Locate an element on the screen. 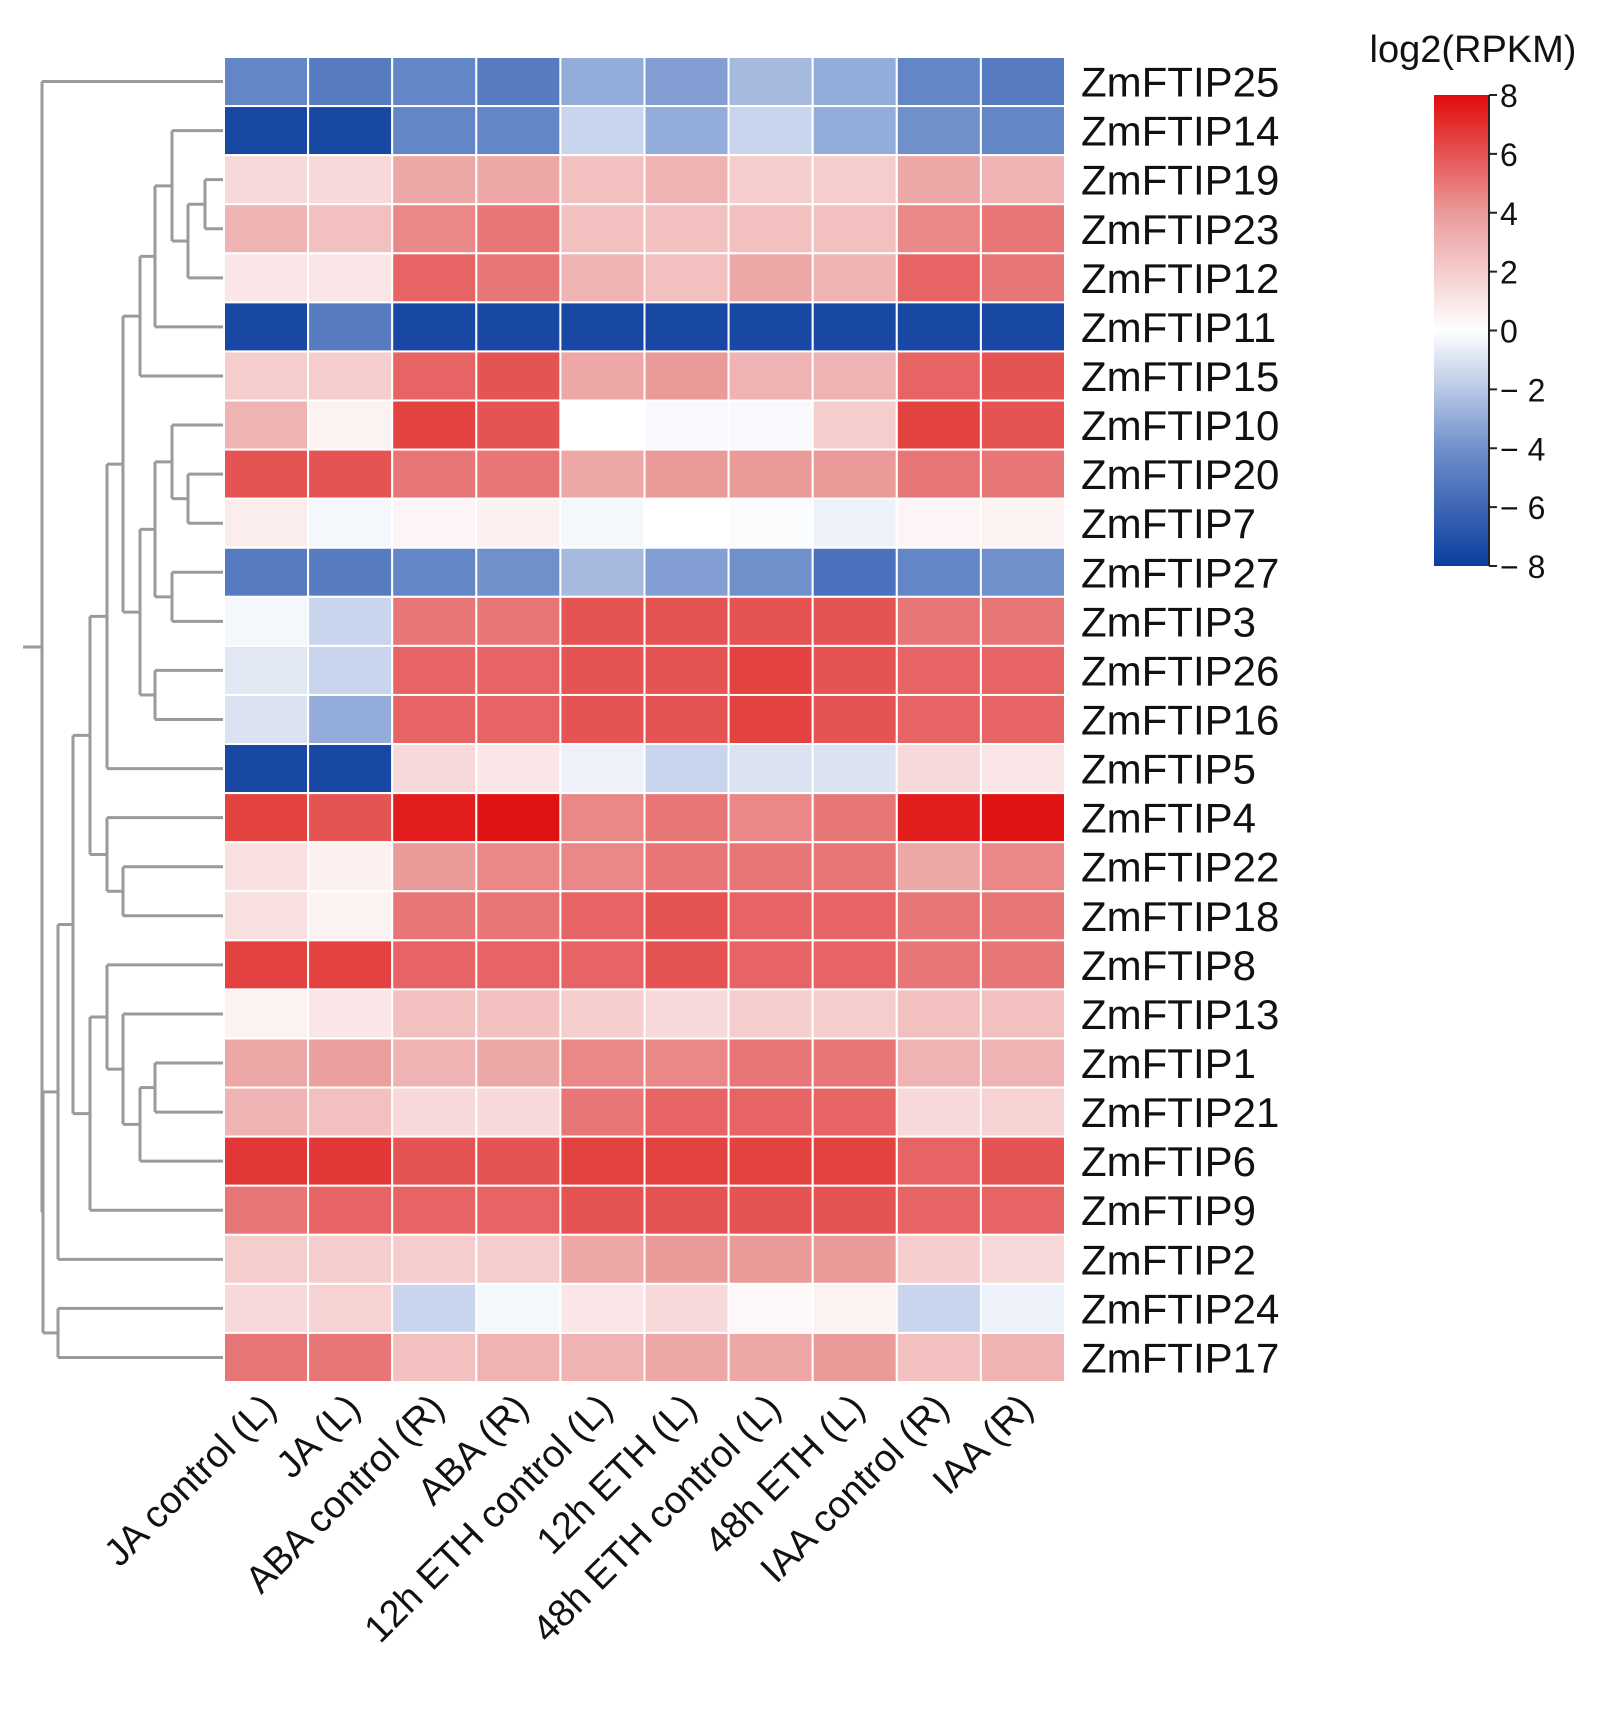 The image size is (1609, 1710). colorbar-tick-label: − 6 is located at coordinates (1522, 508).